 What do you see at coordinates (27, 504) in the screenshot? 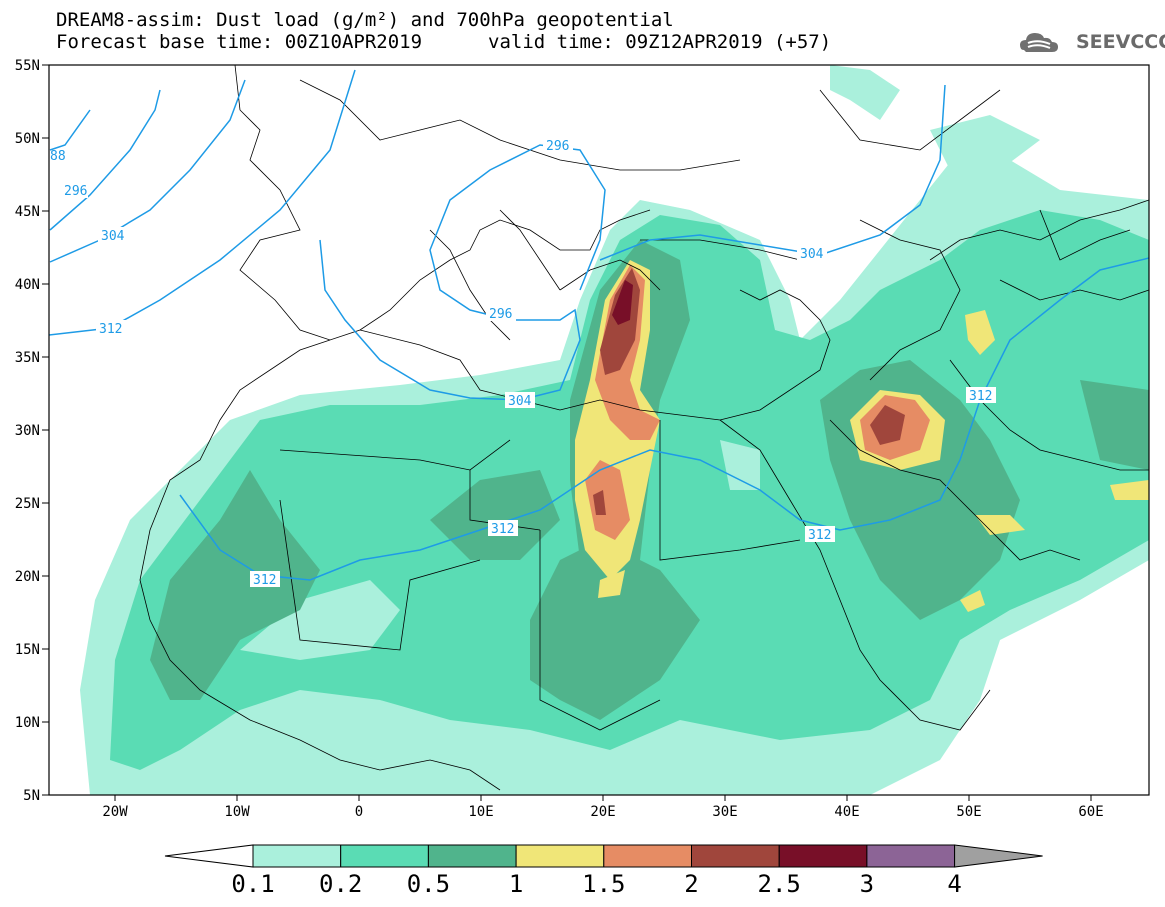
I see `y-tick-label: 25N` at bounding box center [27, 504].